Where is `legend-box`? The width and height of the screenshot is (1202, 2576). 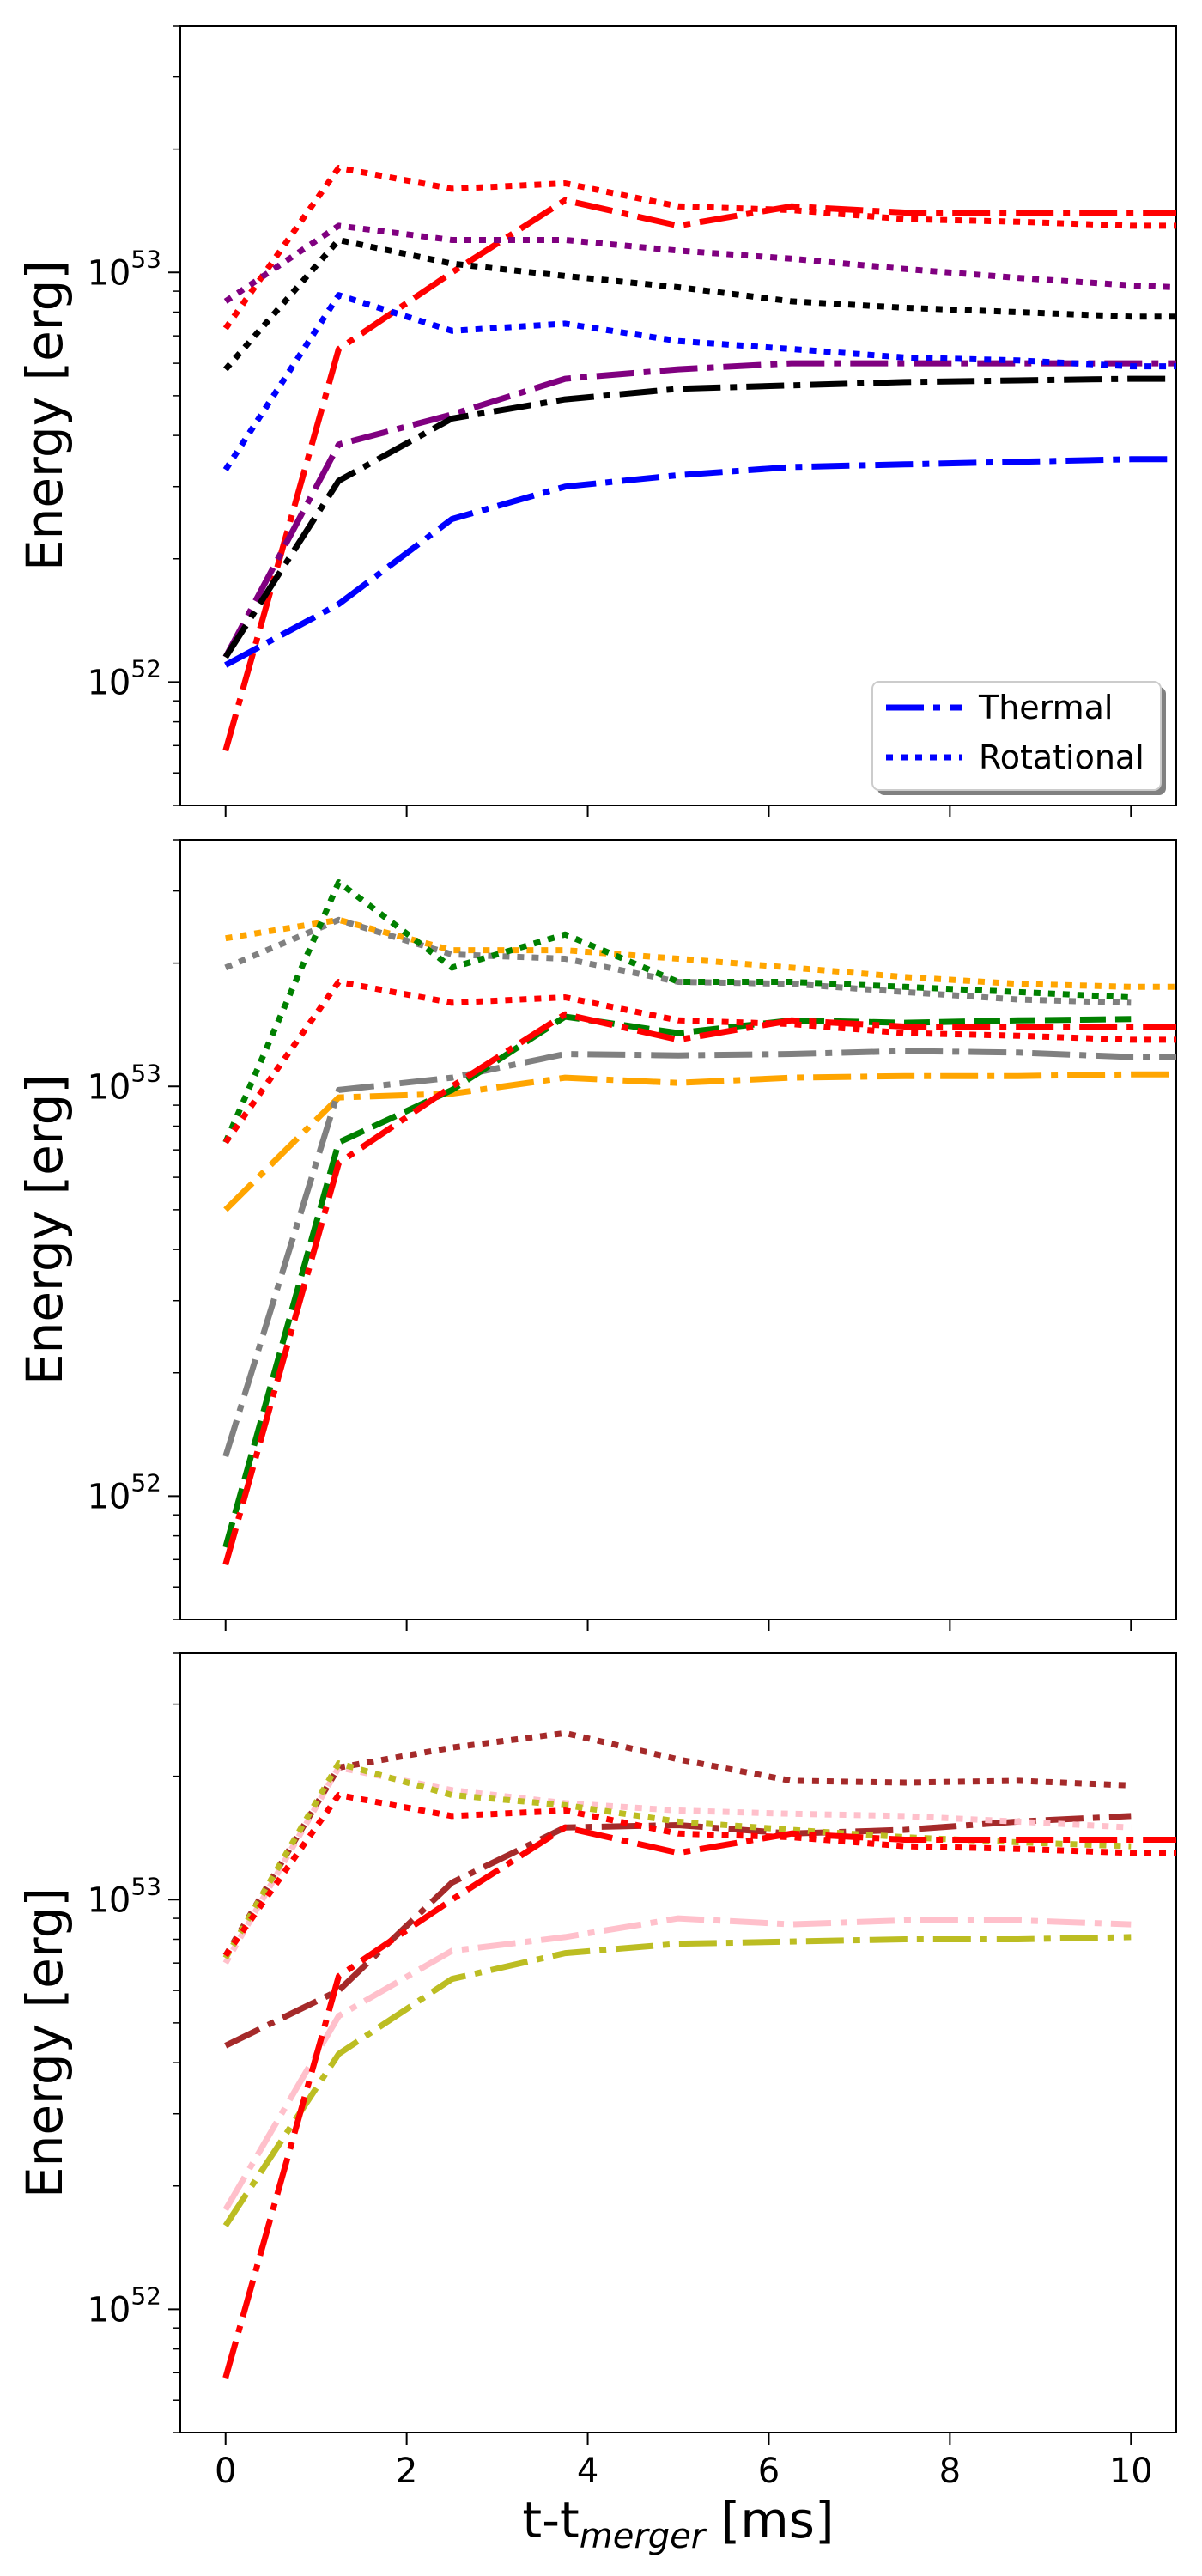 legend-box is located at coordinates (1016, 736).